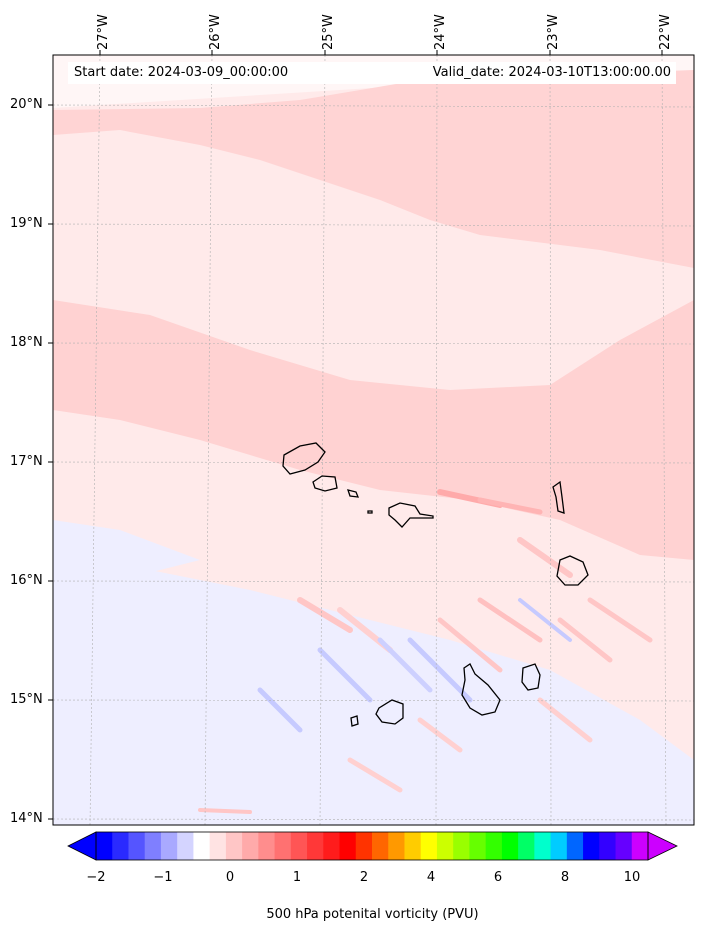  What do you see at coordinates (551, 72) in the screenshot?
I see `valid-date-text: Valid_date: 2024-03-10T13:00:00.00` at bounding box center [551, 72].